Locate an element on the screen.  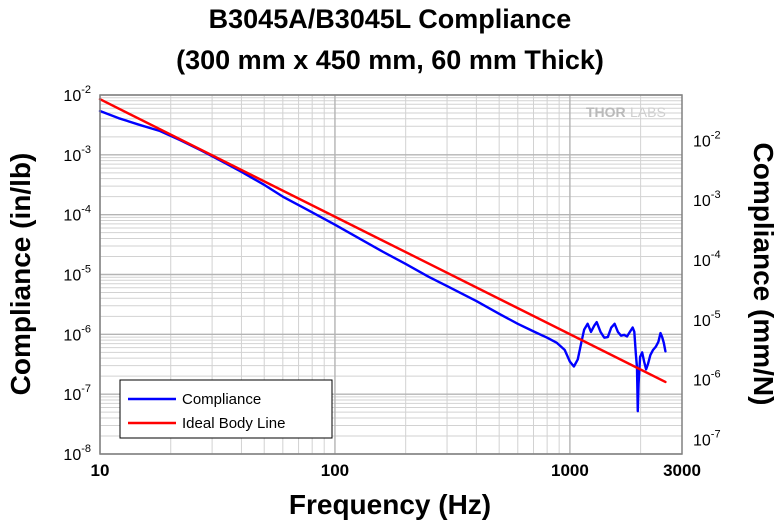
thorlabs-watermark: THOR LABS is located at coordinates (626, 112).